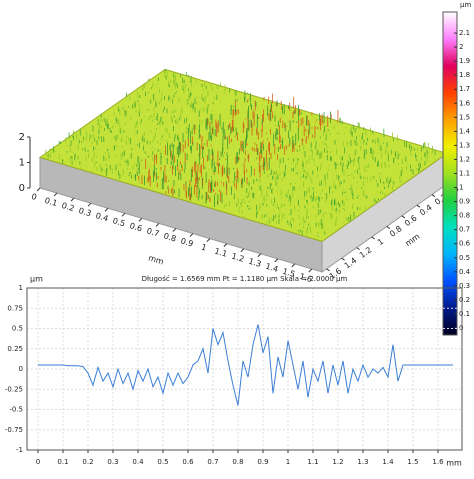  Describe the element at coordinates (396, 231) in the screenshot. I see `y-tick-label: 0.8` at that location.